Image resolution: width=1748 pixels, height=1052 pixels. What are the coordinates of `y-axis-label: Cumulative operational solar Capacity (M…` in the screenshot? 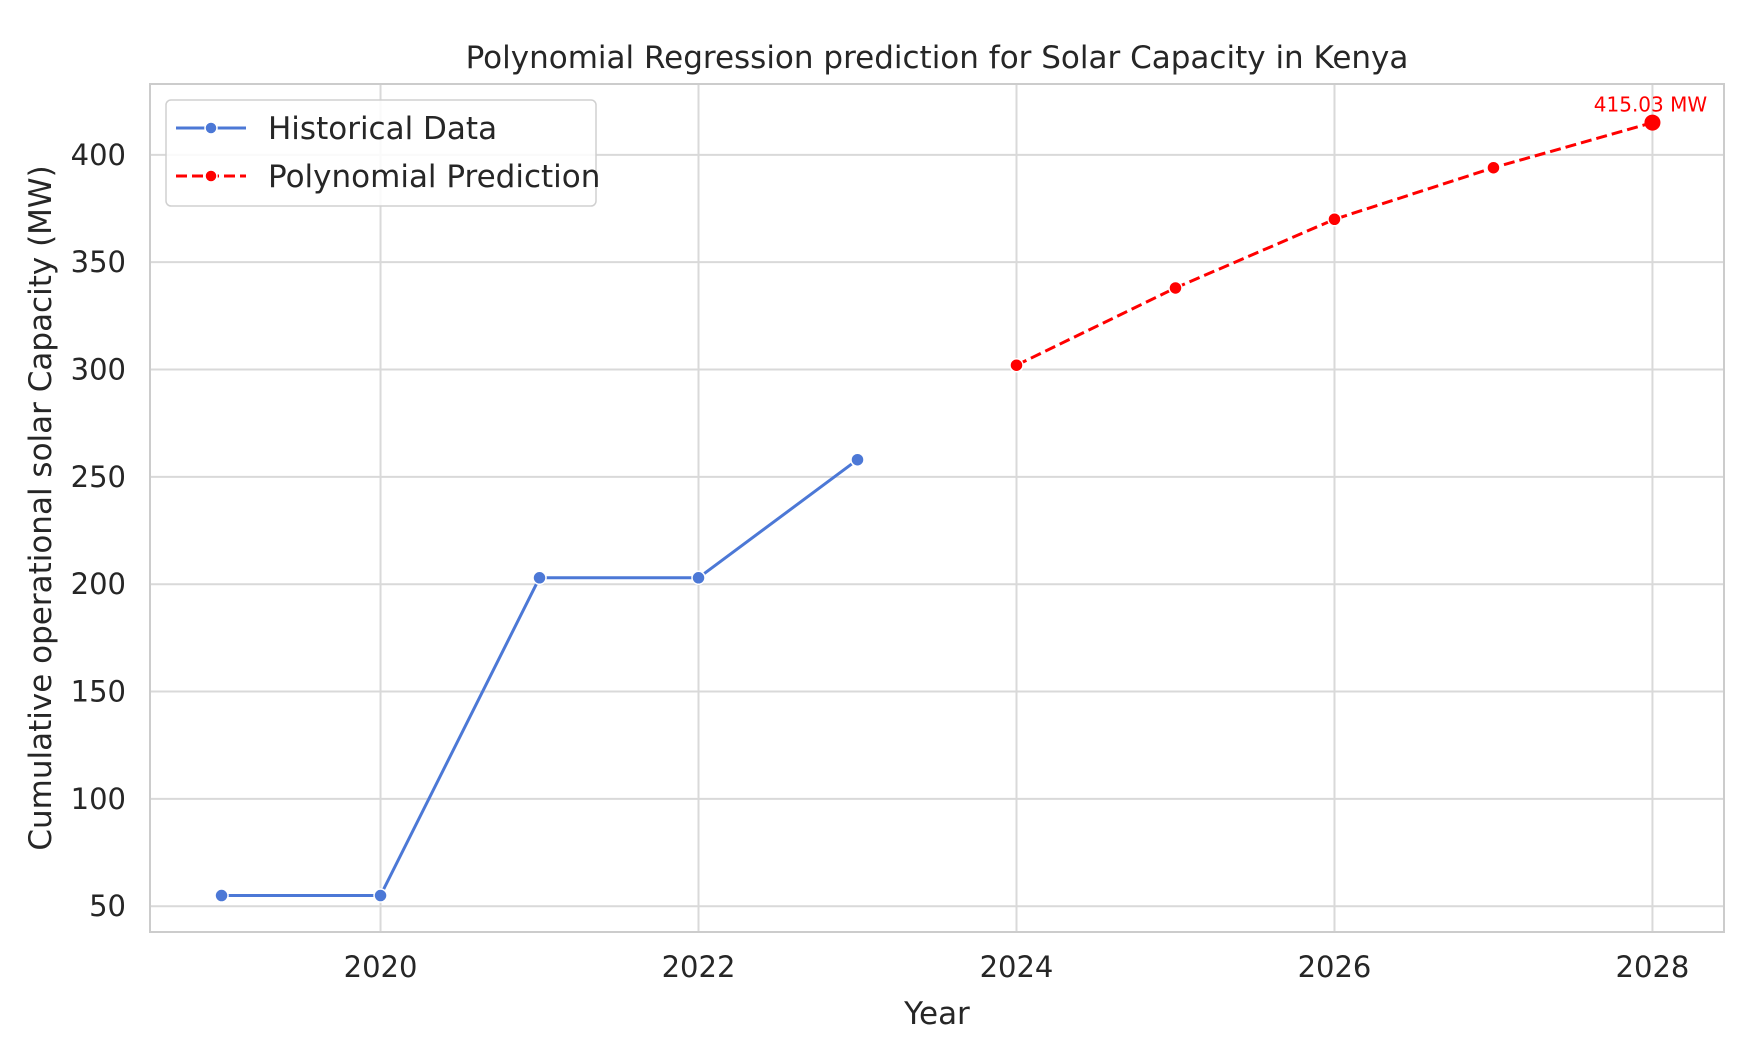 It's located at (41, 507).